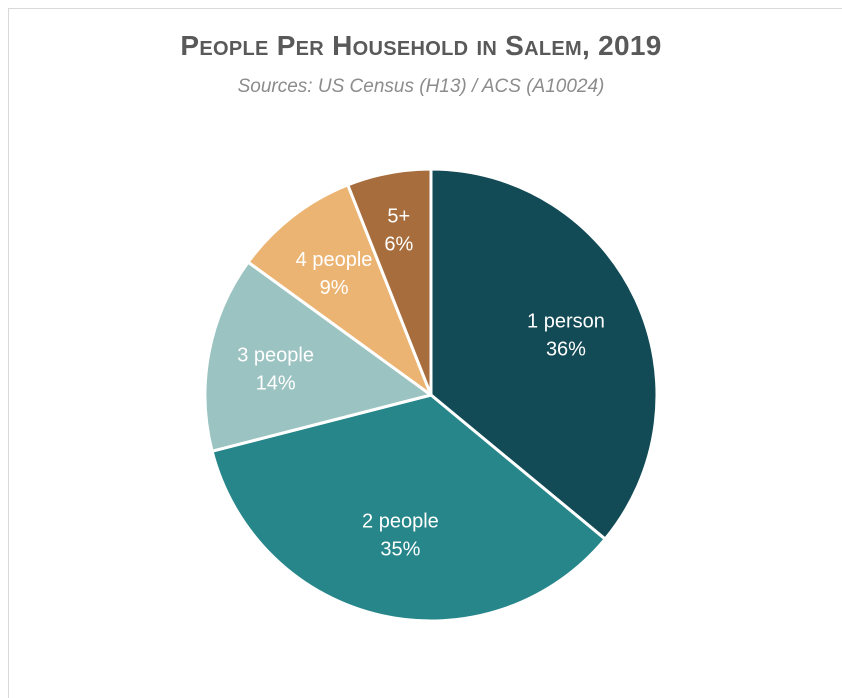 The image size is (842, 698). Describe the element at coordinates (389, 282) in the screenshot. I see `pie-slice-5plus` at that location.